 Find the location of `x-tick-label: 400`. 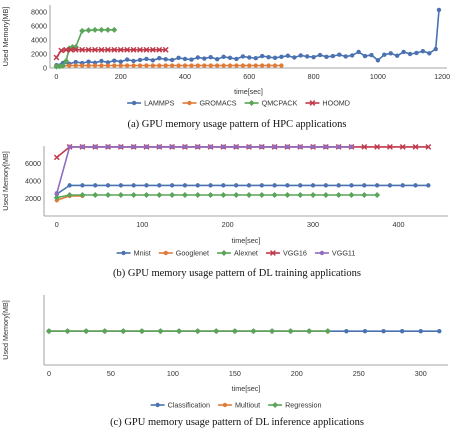

x-tick-label: 400 is located at coordinates (398, 224).